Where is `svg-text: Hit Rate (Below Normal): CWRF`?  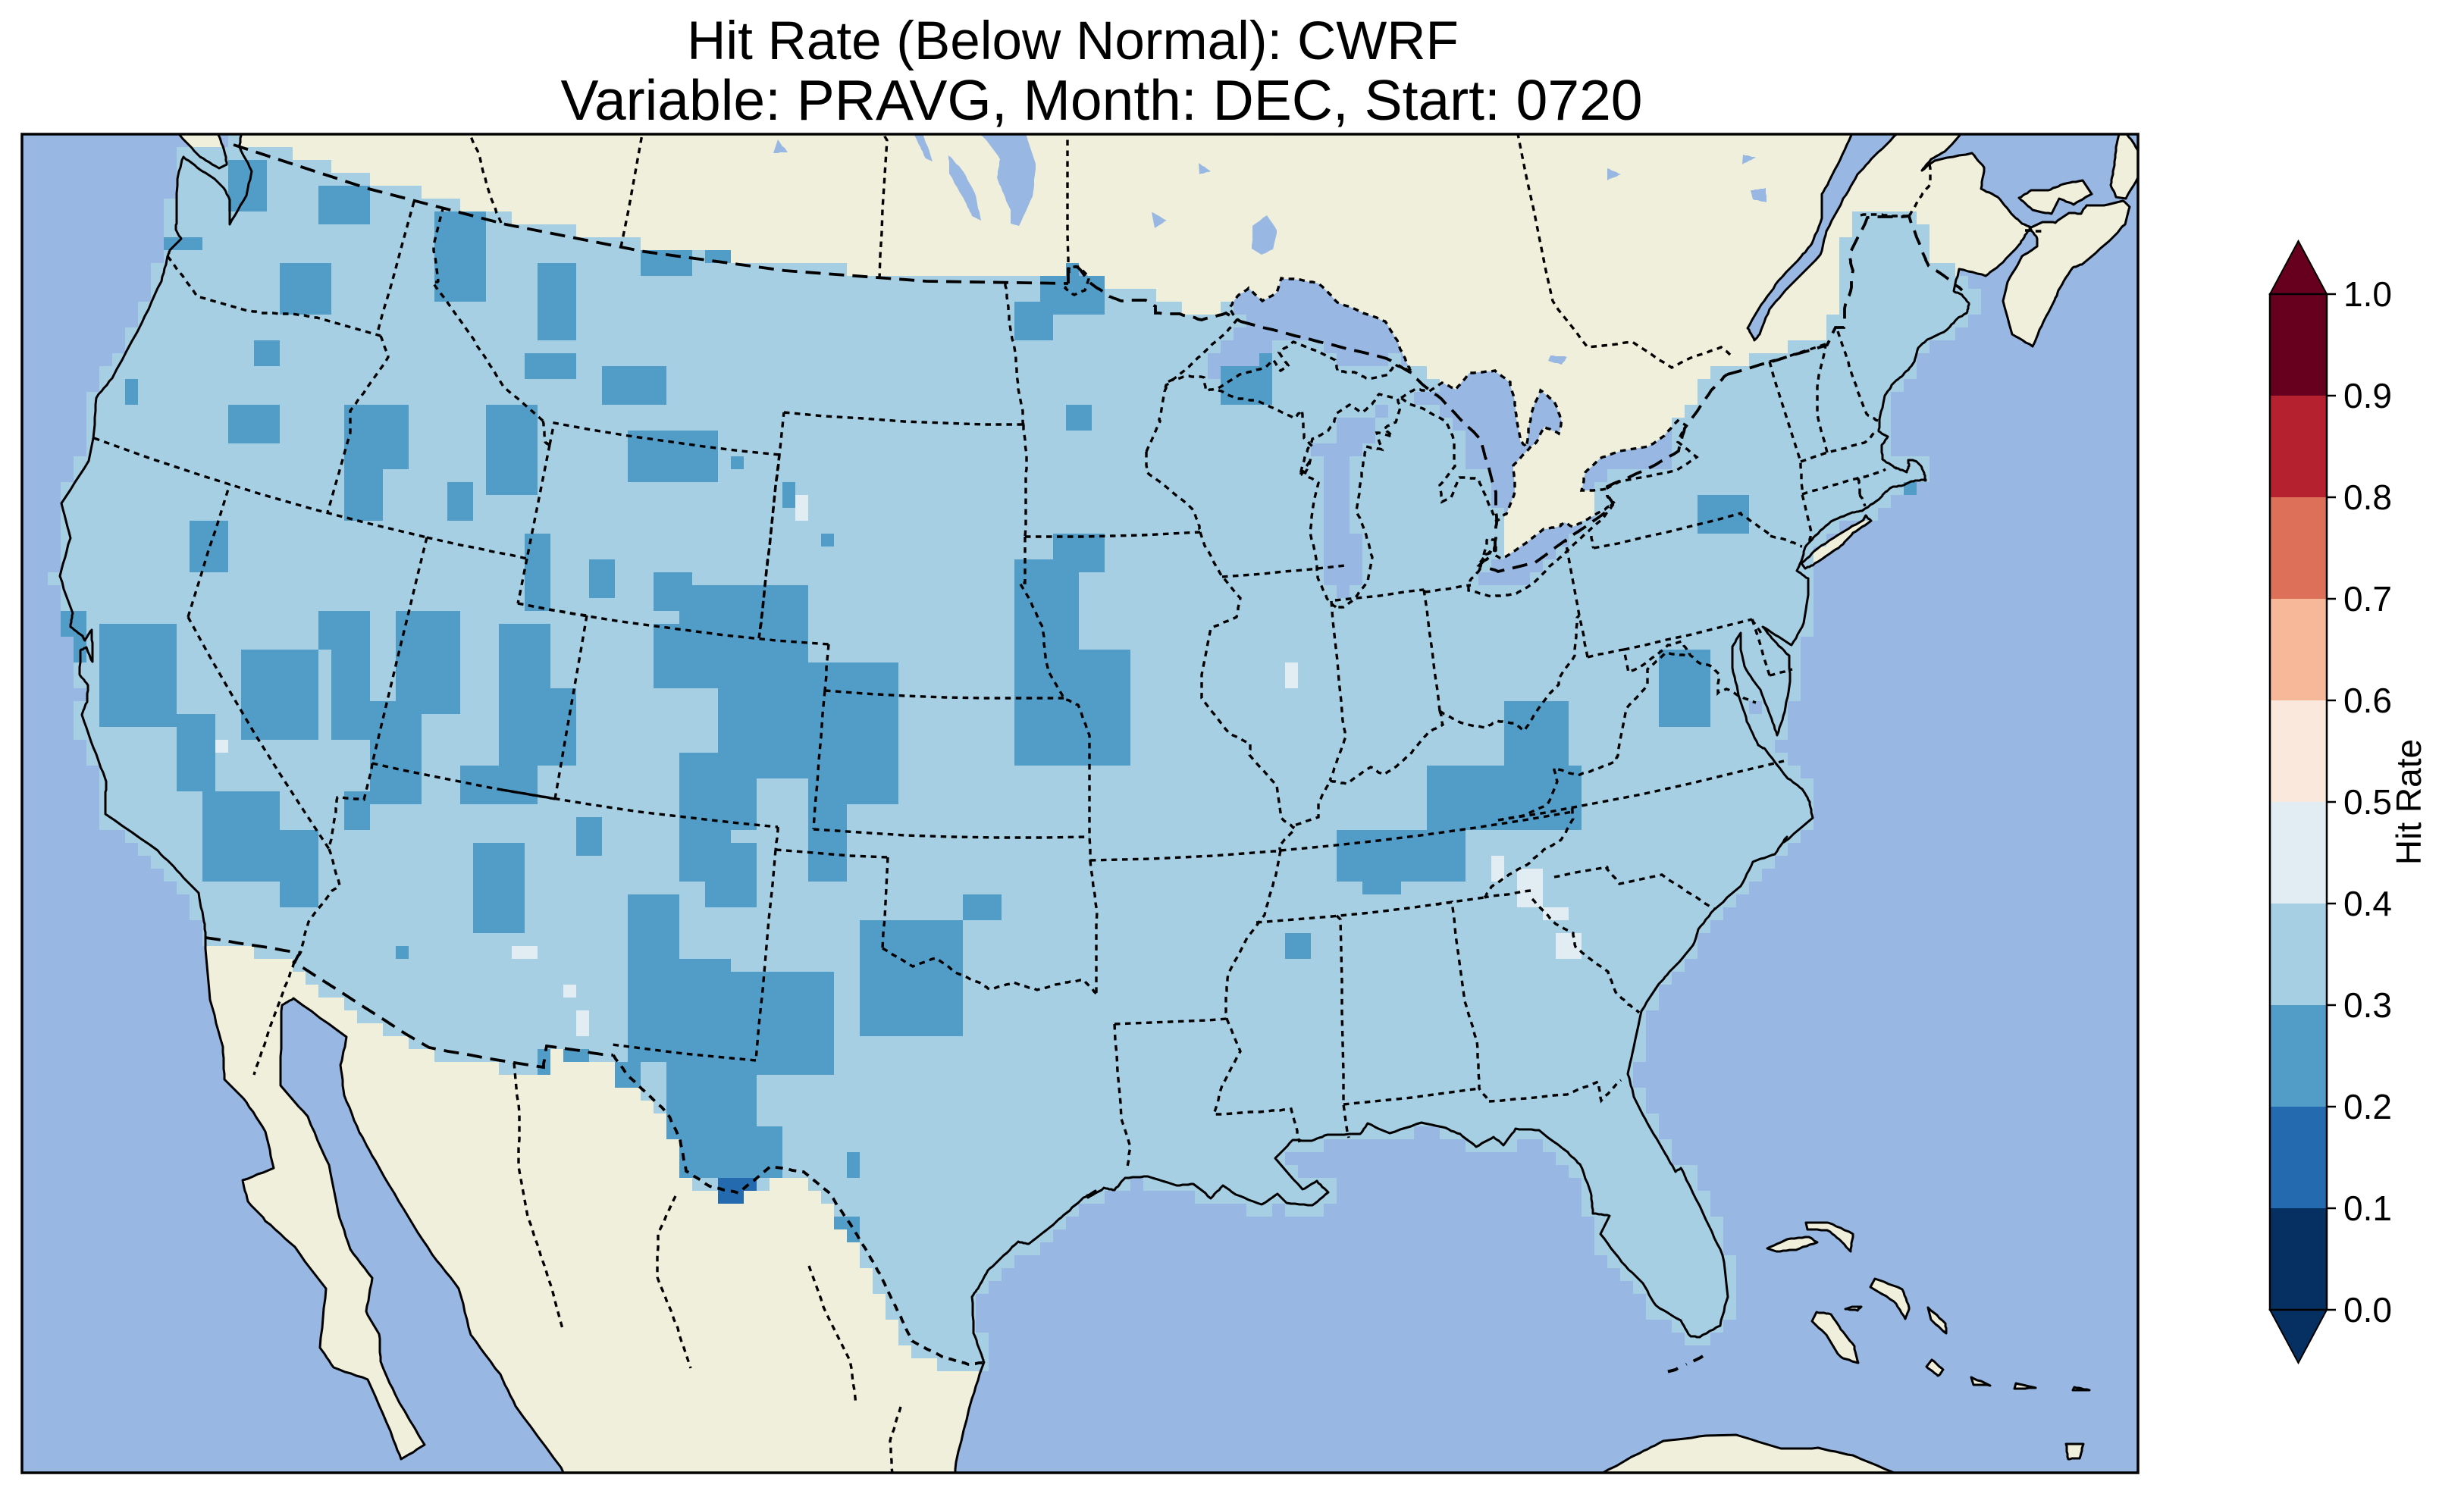
svg-text: Hit Rate (Below Normal): CWRF is located at coordinates (1073, 41).